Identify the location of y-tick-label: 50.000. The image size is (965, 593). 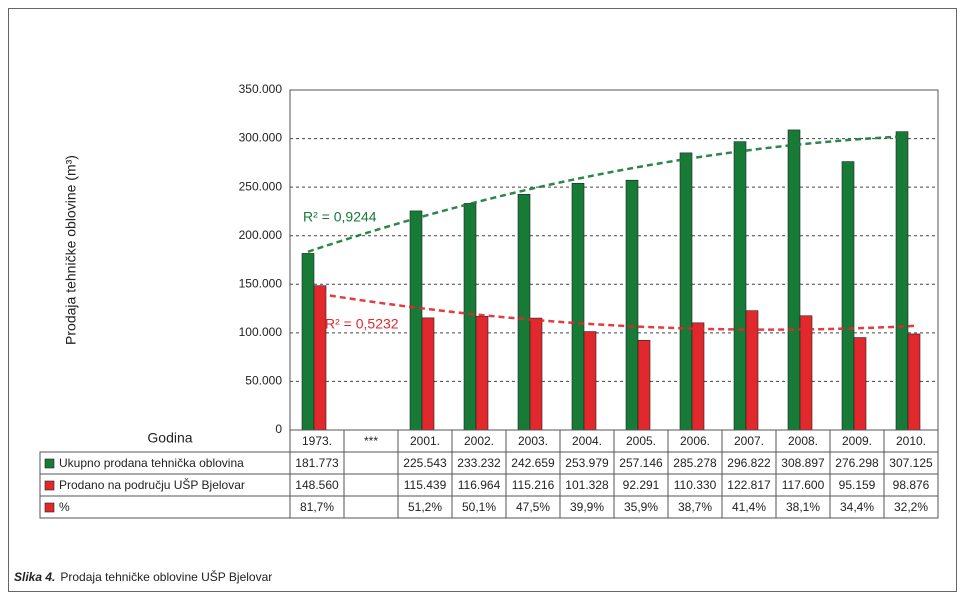
(263, 381).